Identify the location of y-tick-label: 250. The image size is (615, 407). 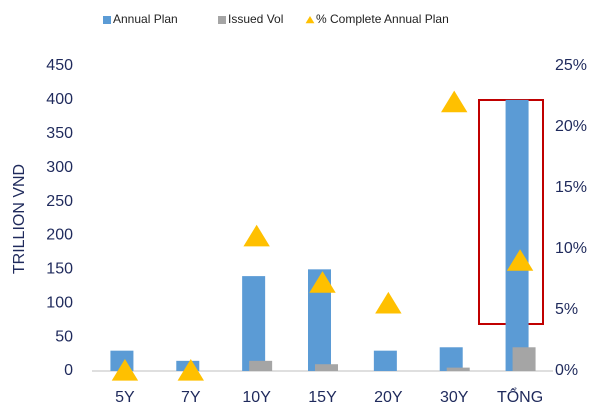
(59, 201).